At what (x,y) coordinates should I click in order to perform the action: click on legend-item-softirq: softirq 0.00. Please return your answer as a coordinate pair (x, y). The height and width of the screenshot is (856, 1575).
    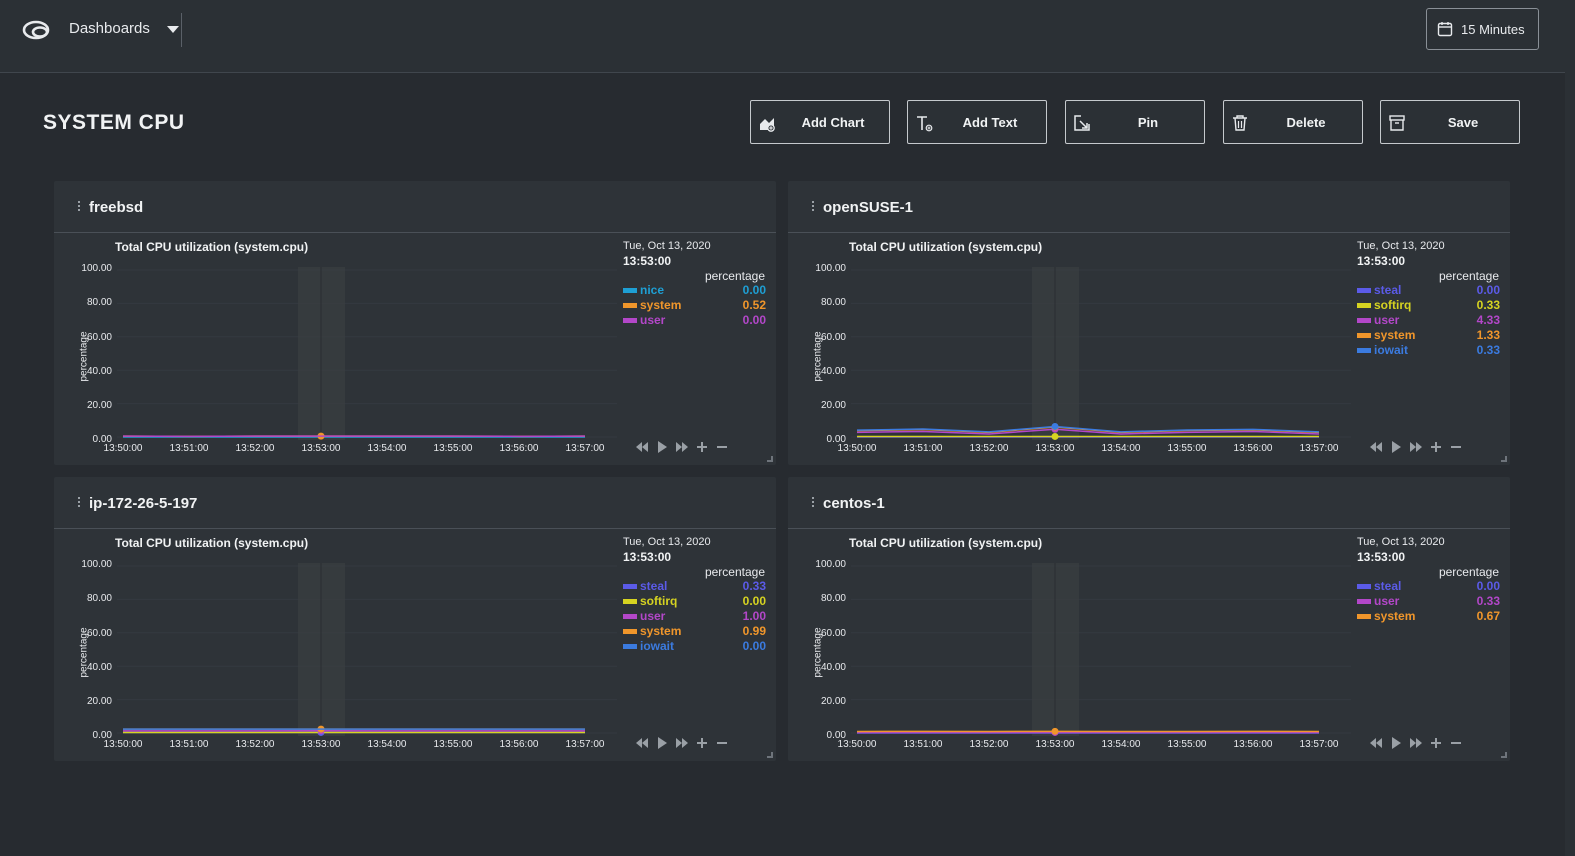
    Looking at the image, I should click on (694, 601).